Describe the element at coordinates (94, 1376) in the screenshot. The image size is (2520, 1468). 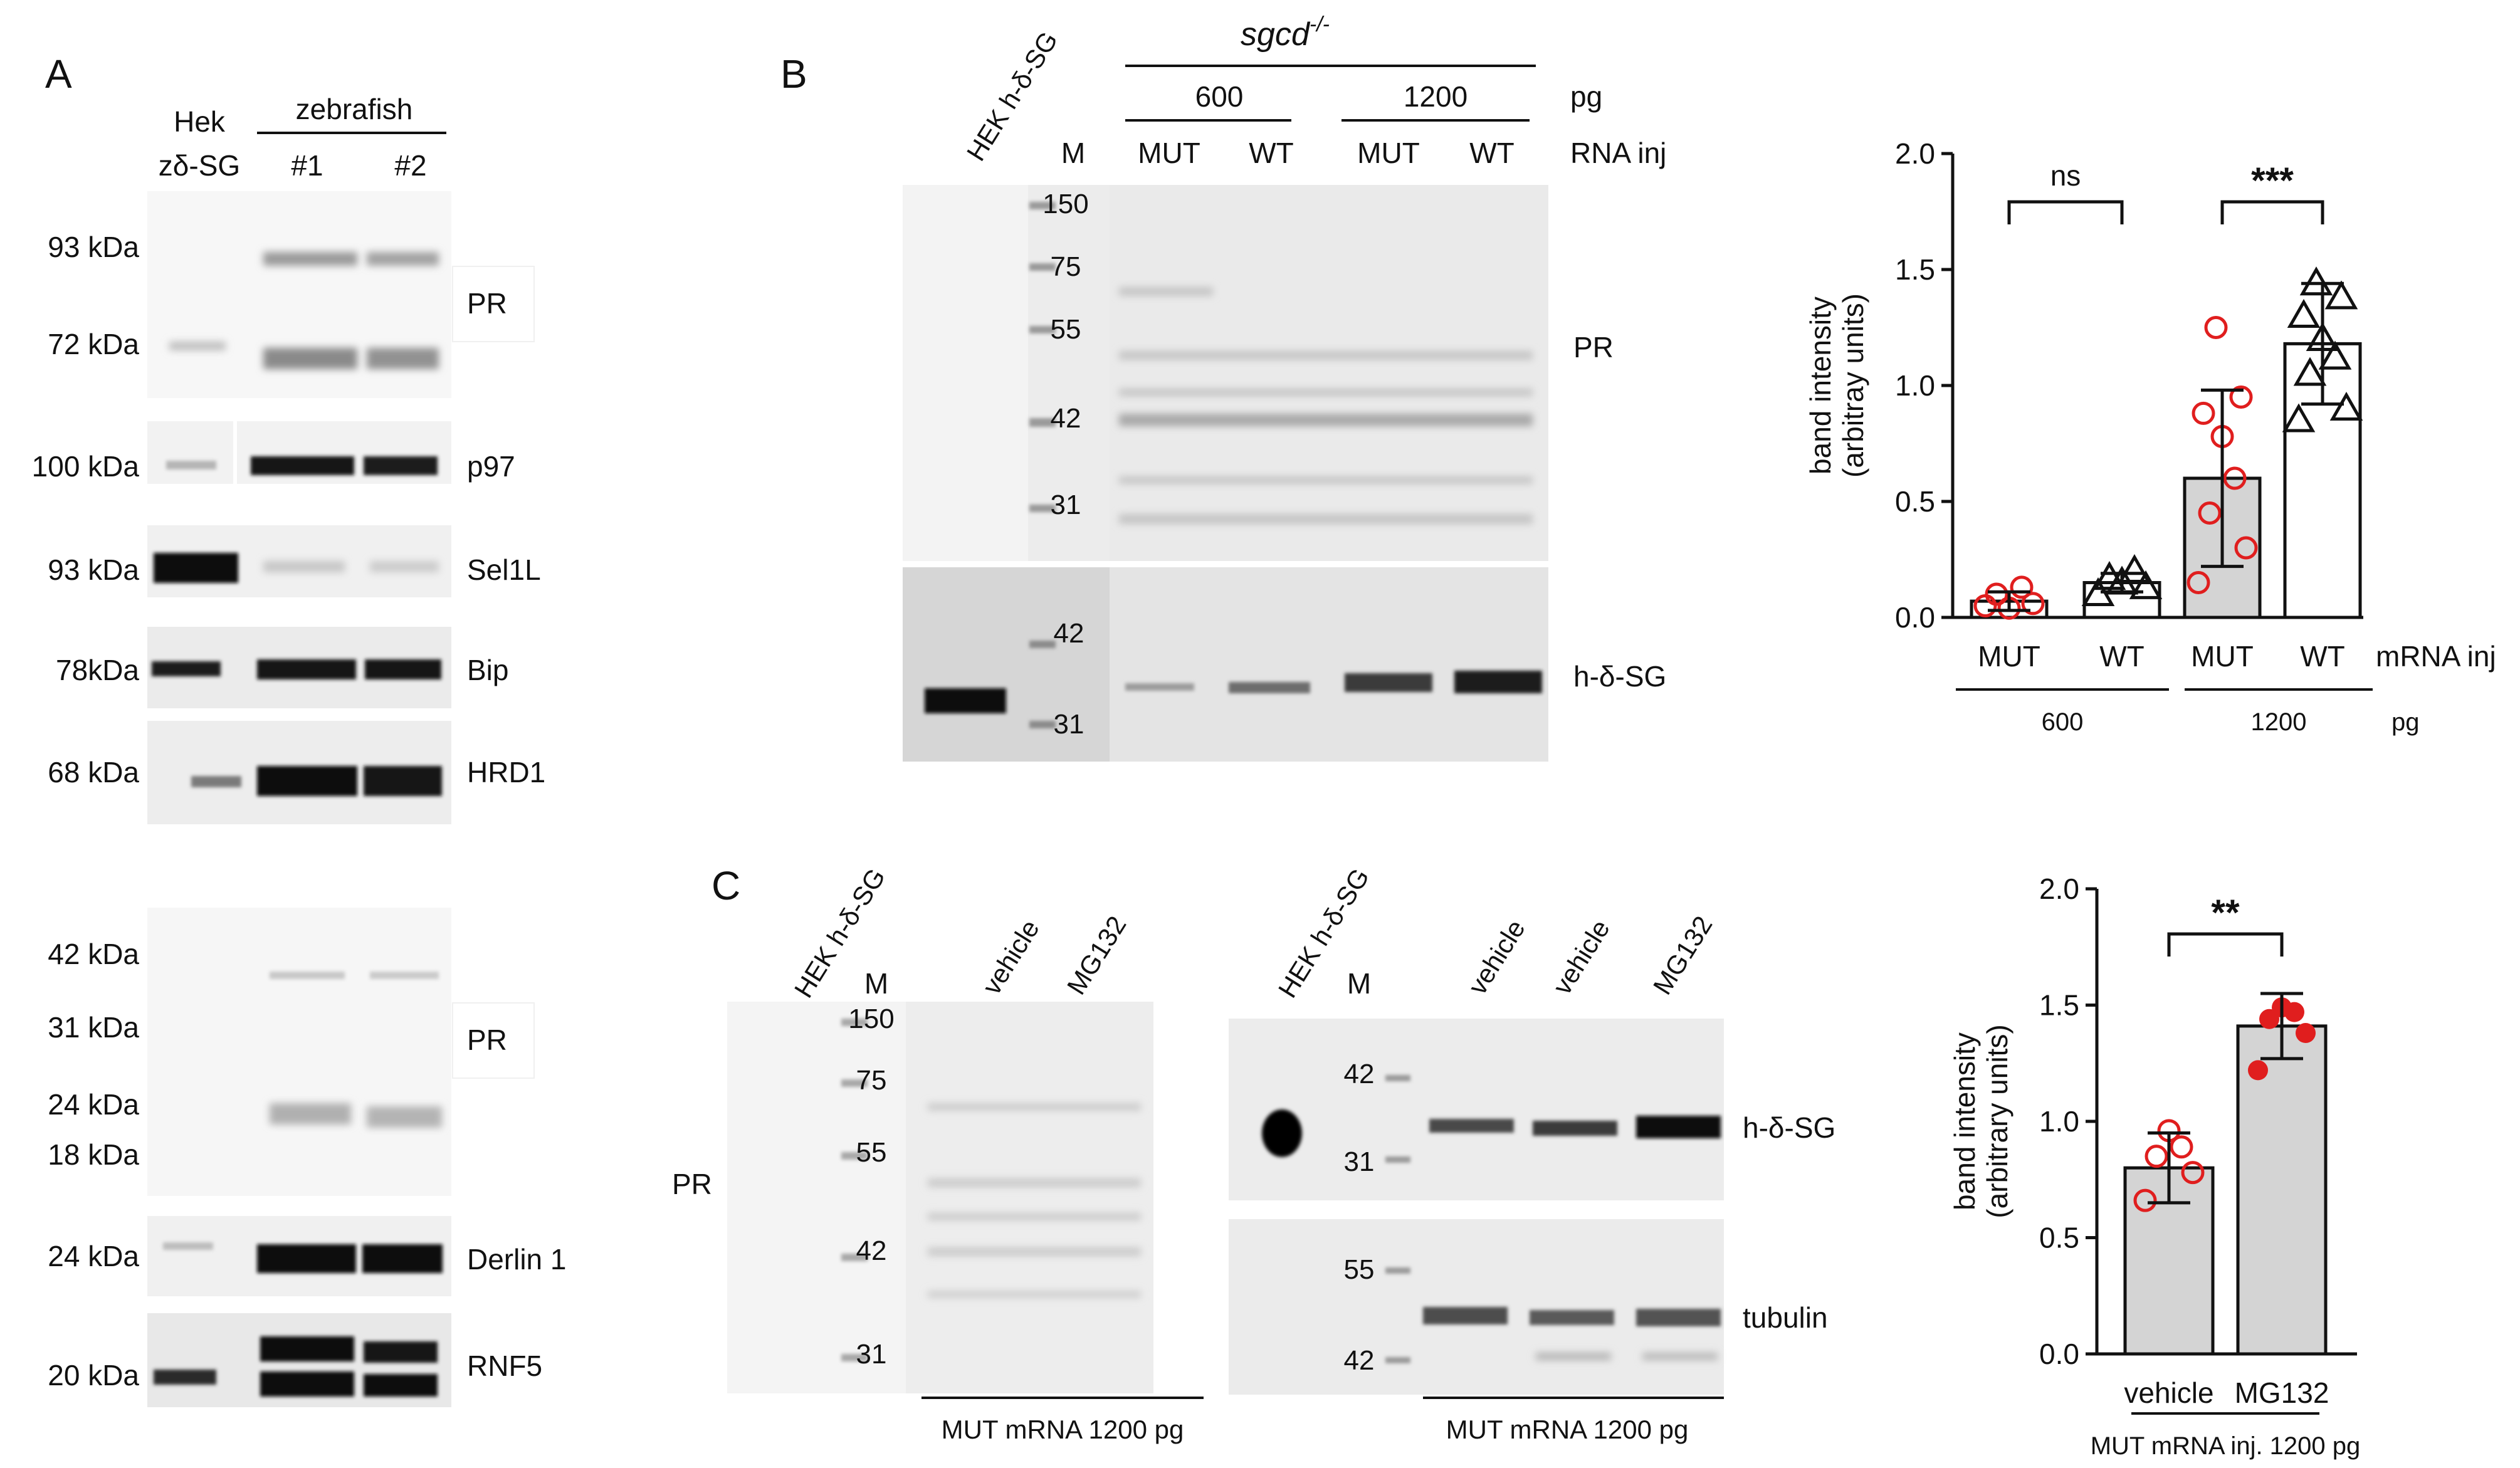
I see `kda-20-rnf5: 20 kDa` at that location.